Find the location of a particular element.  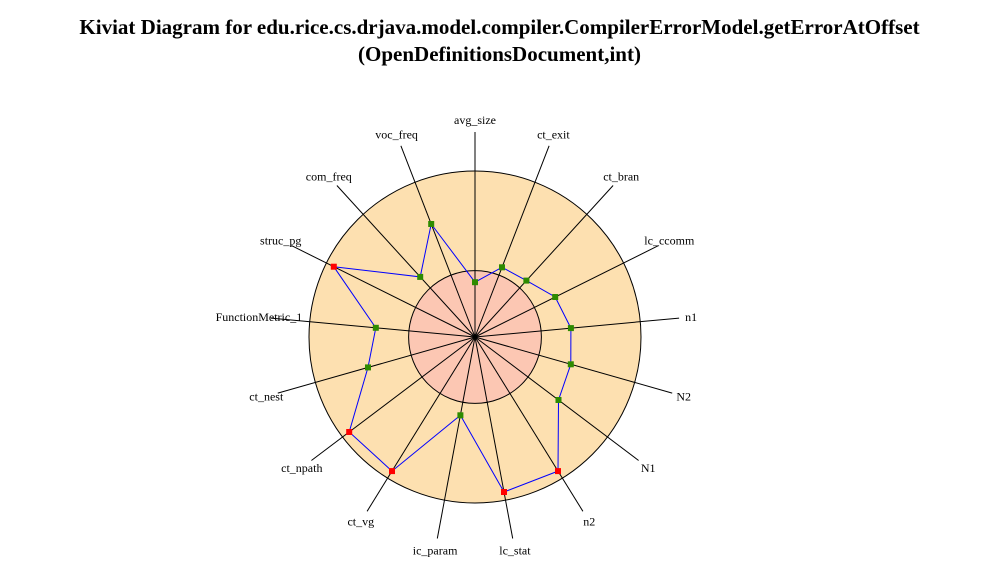

axis-ct-bran is located at coordinates (544, 261).